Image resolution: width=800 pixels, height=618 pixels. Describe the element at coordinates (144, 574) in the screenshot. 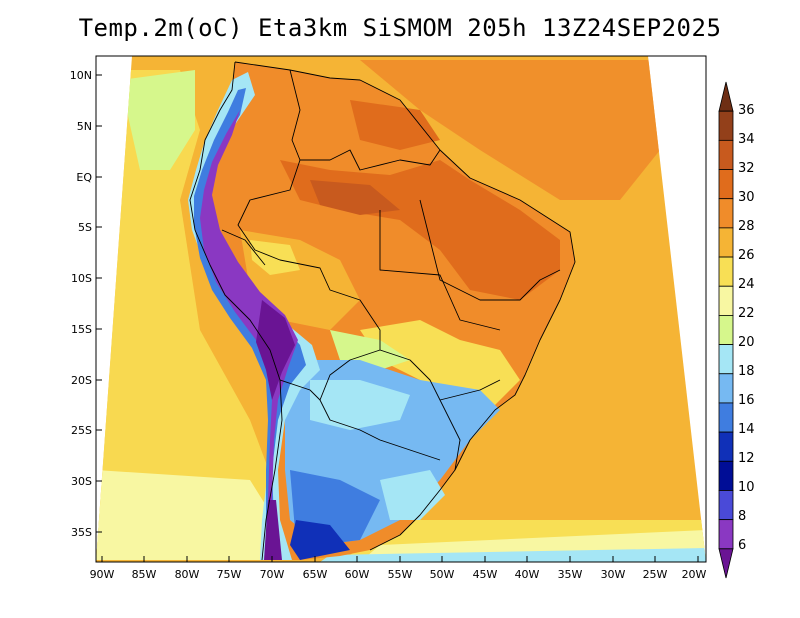

I see `lon-label: 85W` at that location.